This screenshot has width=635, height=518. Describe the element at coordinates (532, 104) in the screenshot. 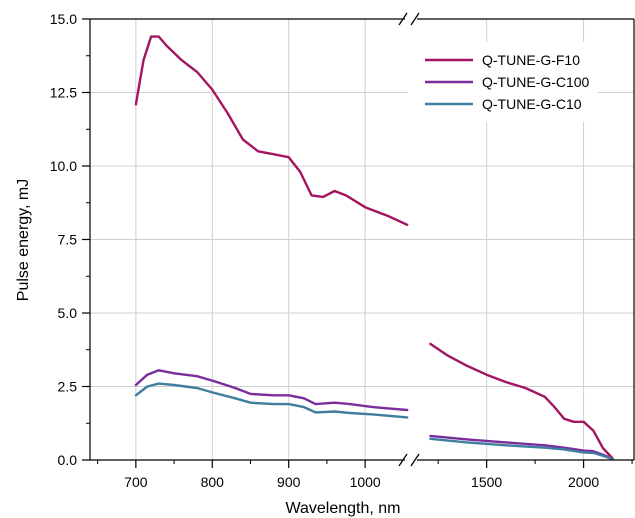

I see `legend-label: Q-TUNE-G-C10` at that location.